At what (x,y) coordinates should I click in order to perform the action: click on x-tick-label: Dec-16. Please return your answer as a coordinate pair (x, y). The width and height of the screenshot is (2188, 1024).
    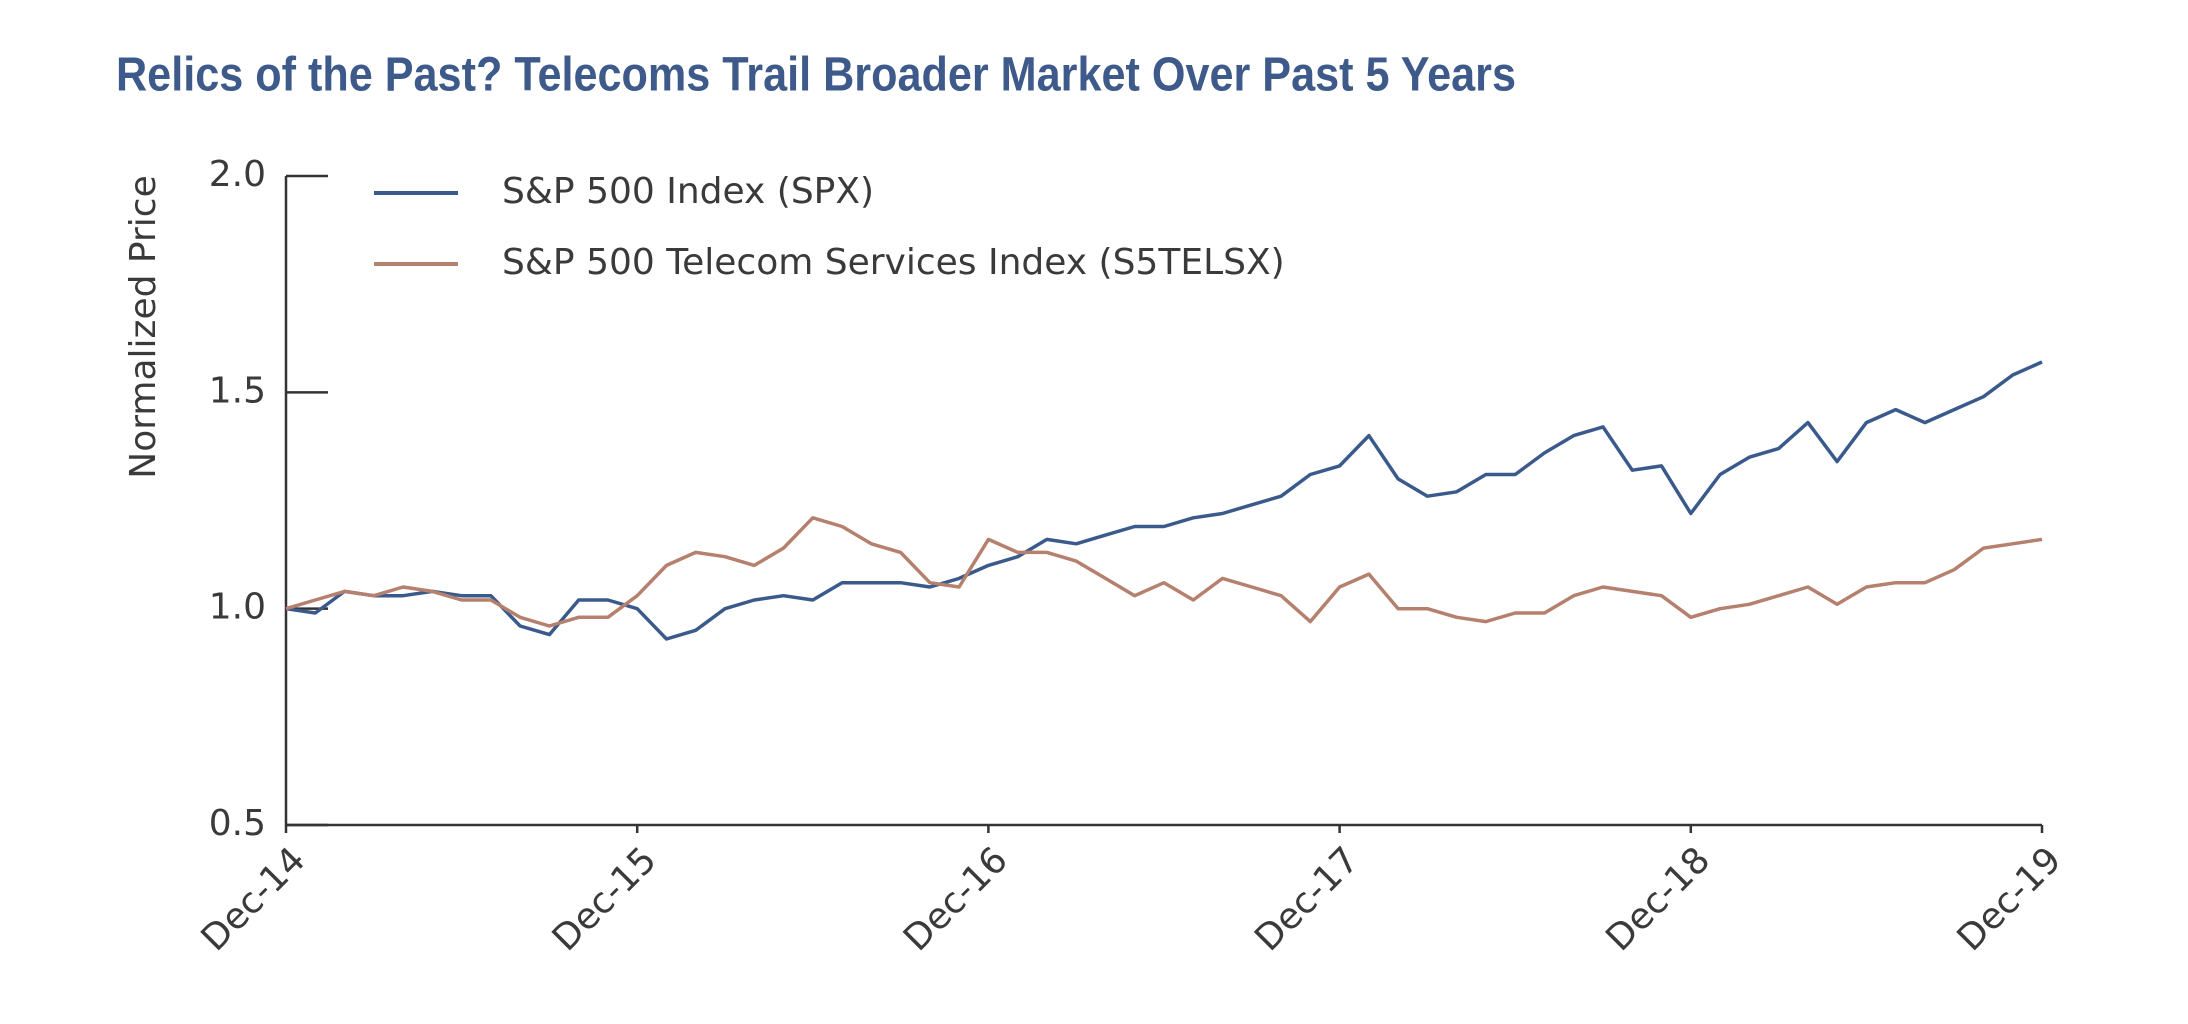
    Looking at the image, I should click on (956, 899).